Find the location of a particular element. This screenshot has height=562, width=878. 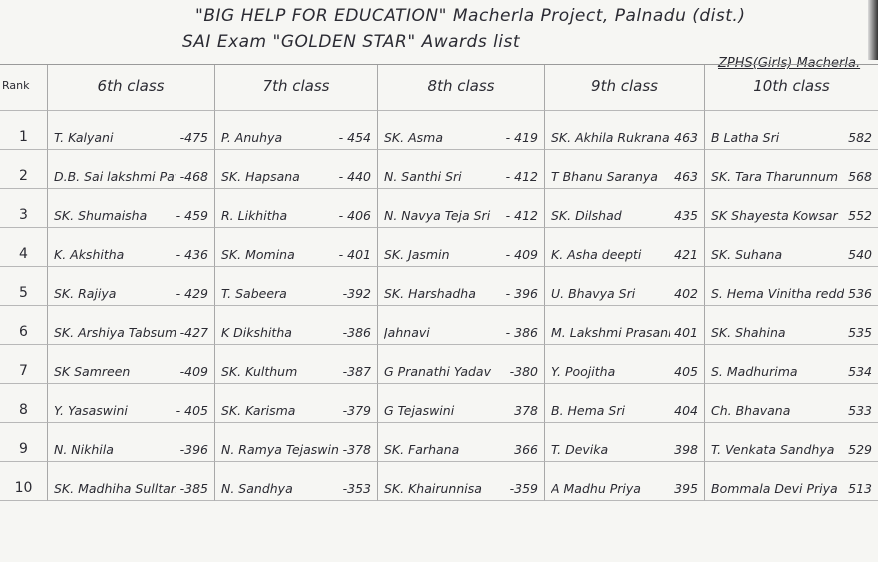

student-entry: N. Ramya Tejaswini -378 is located at coordinates (296, 442).